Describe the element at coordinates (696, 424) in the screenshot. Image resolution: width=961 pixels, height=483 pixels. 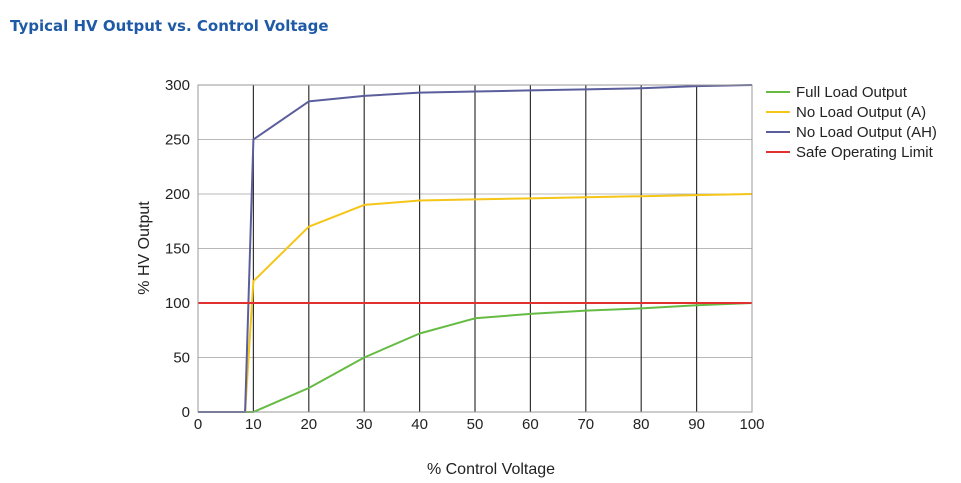
I see `x-tick-label: 90` at that location.